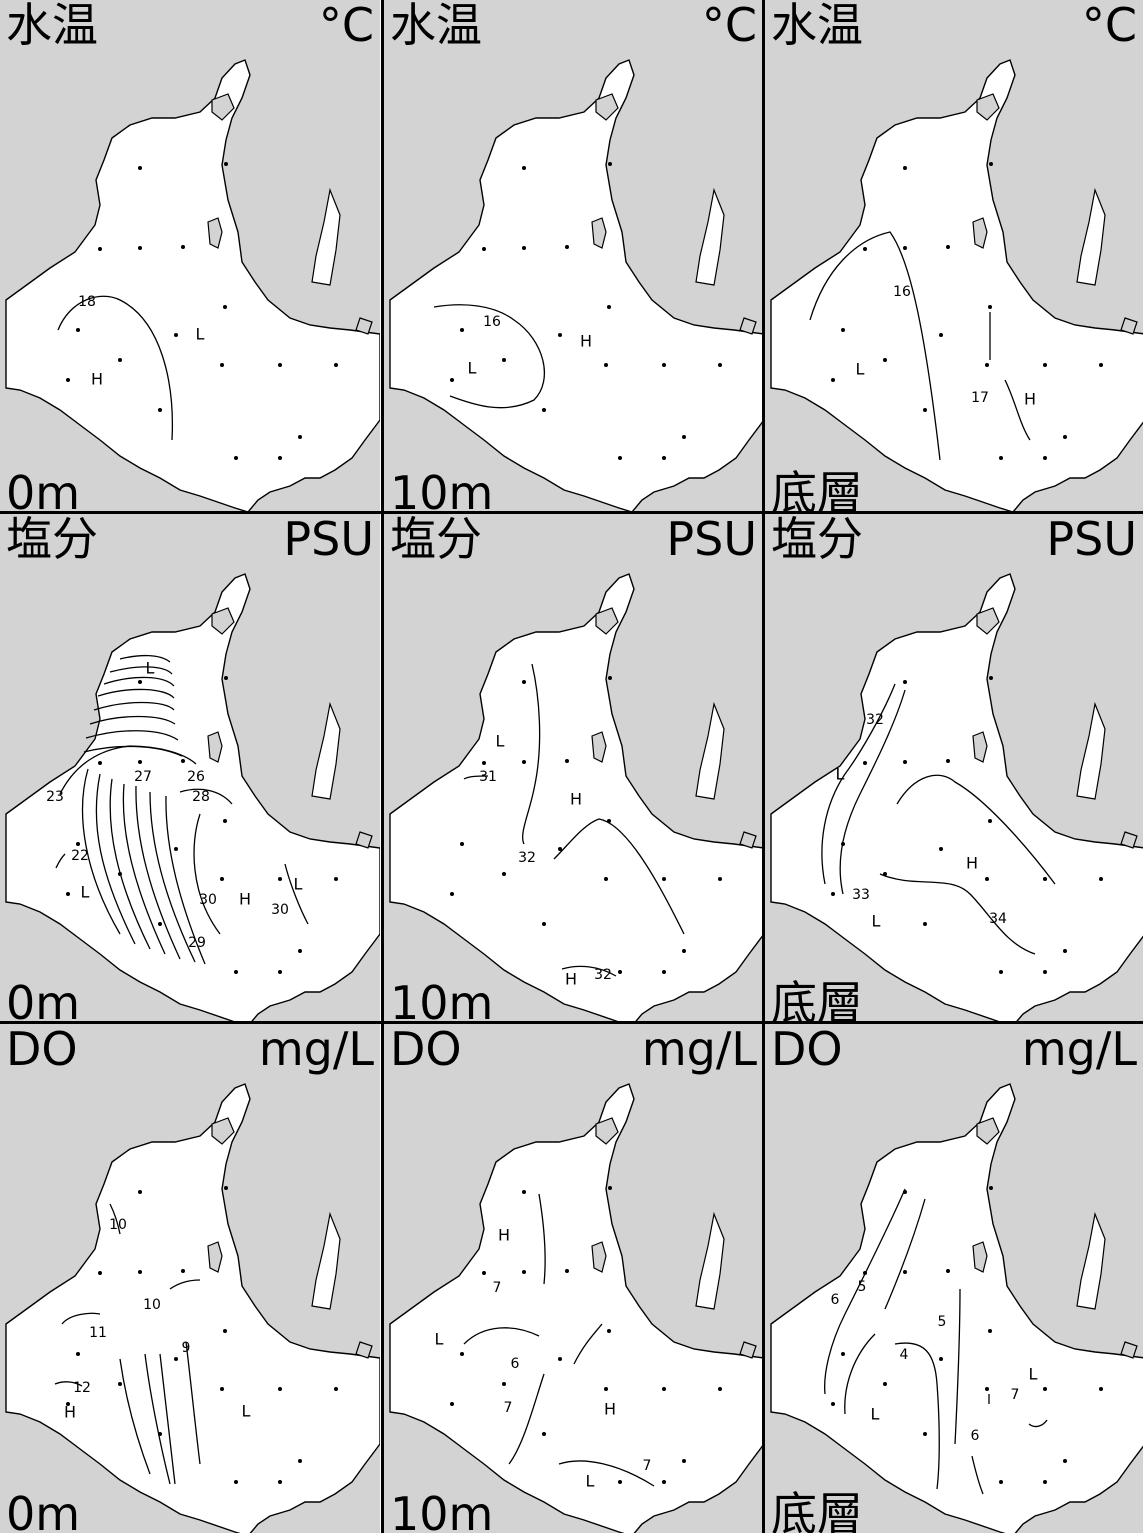  I want to click on parameter-title: DO, so click(807, 1050).